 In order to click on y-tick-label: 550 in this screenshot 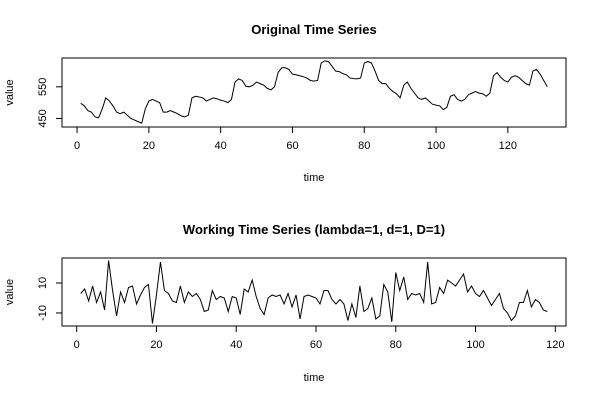, I will do `click(43, 87)`.